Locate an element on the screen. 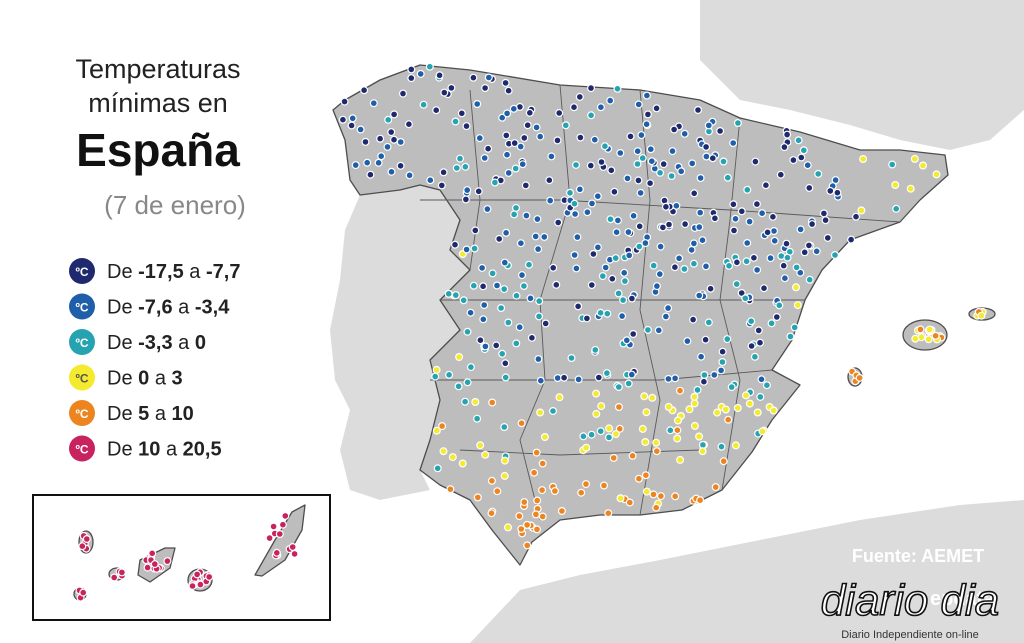 The width and height of the screenshot is (1024, 643). legend-from: 10 is located at coordinates (149, 450).